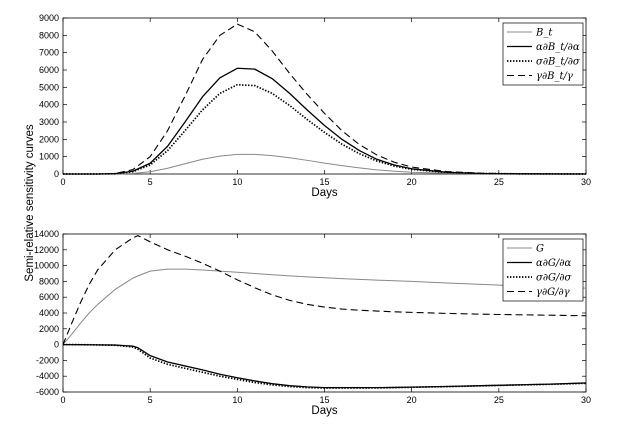 The height and width of the screenshot is (435, 618). What do you see at coordinates (558, 62) in the screenshot?
I see `legend-label: σ∂B_t/∂σ` at bounding box center [558, 62].